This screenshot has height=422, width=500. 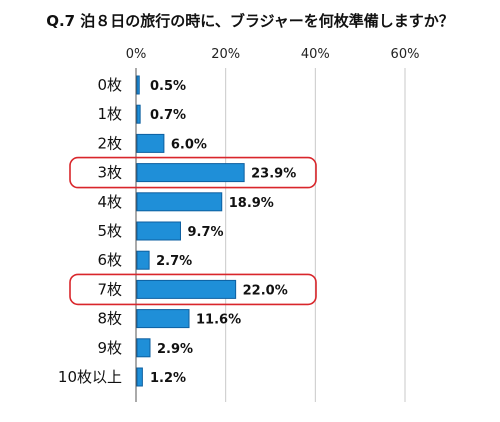 I want to click on value-label: 1.2%, so click(x=168, y=378).